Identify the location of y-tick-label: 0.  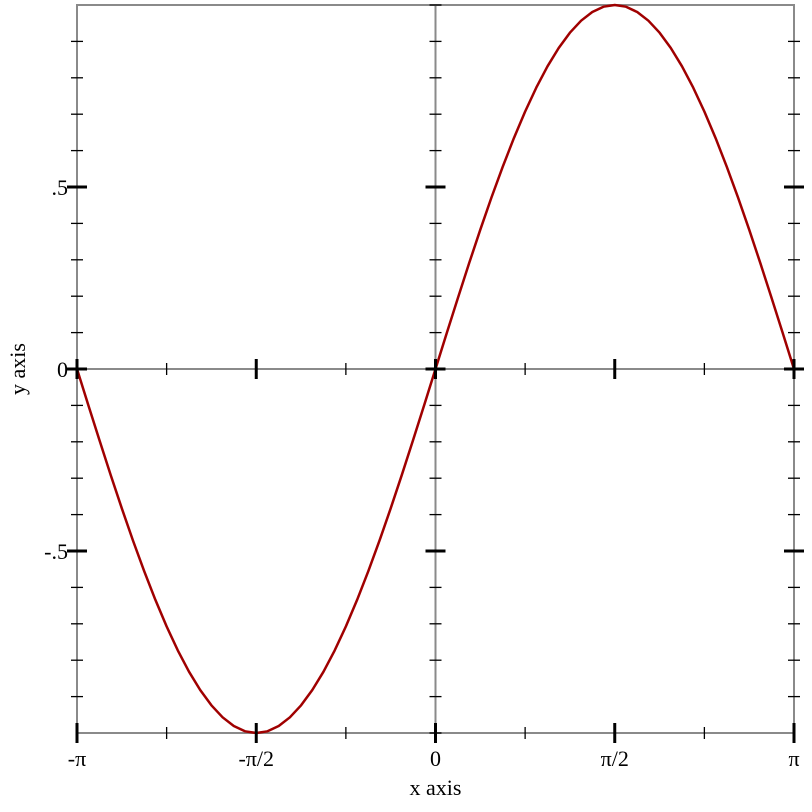
(62, 369).